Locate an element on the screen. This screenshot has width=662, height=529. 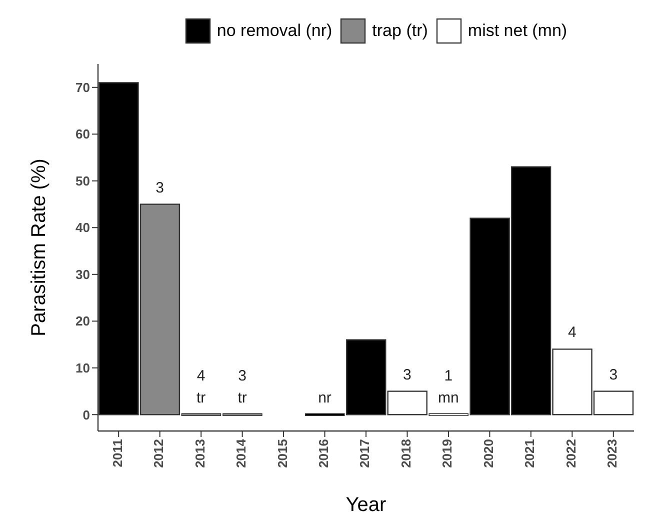
x-tick-label: 2018 is located at coordinates (406, 453).